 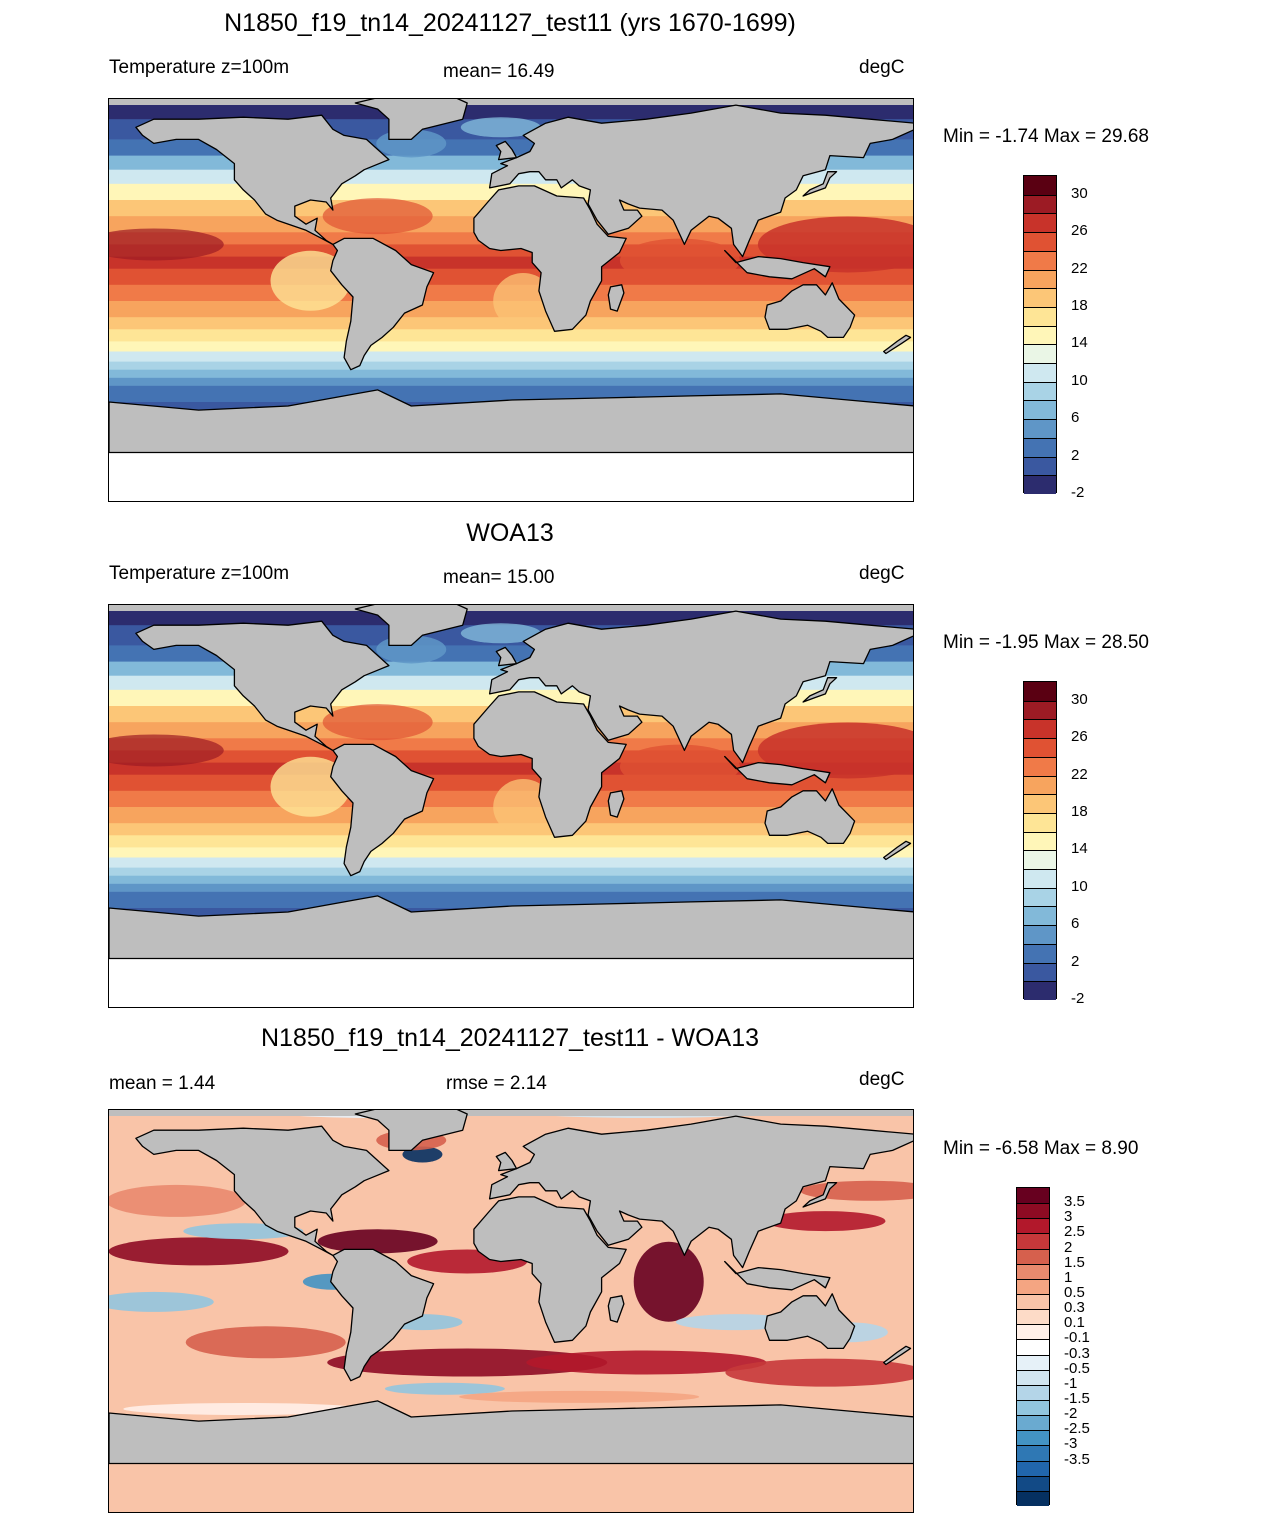 I want to click on colorbar-tick-label: 22, so click(x=1079, y=774).